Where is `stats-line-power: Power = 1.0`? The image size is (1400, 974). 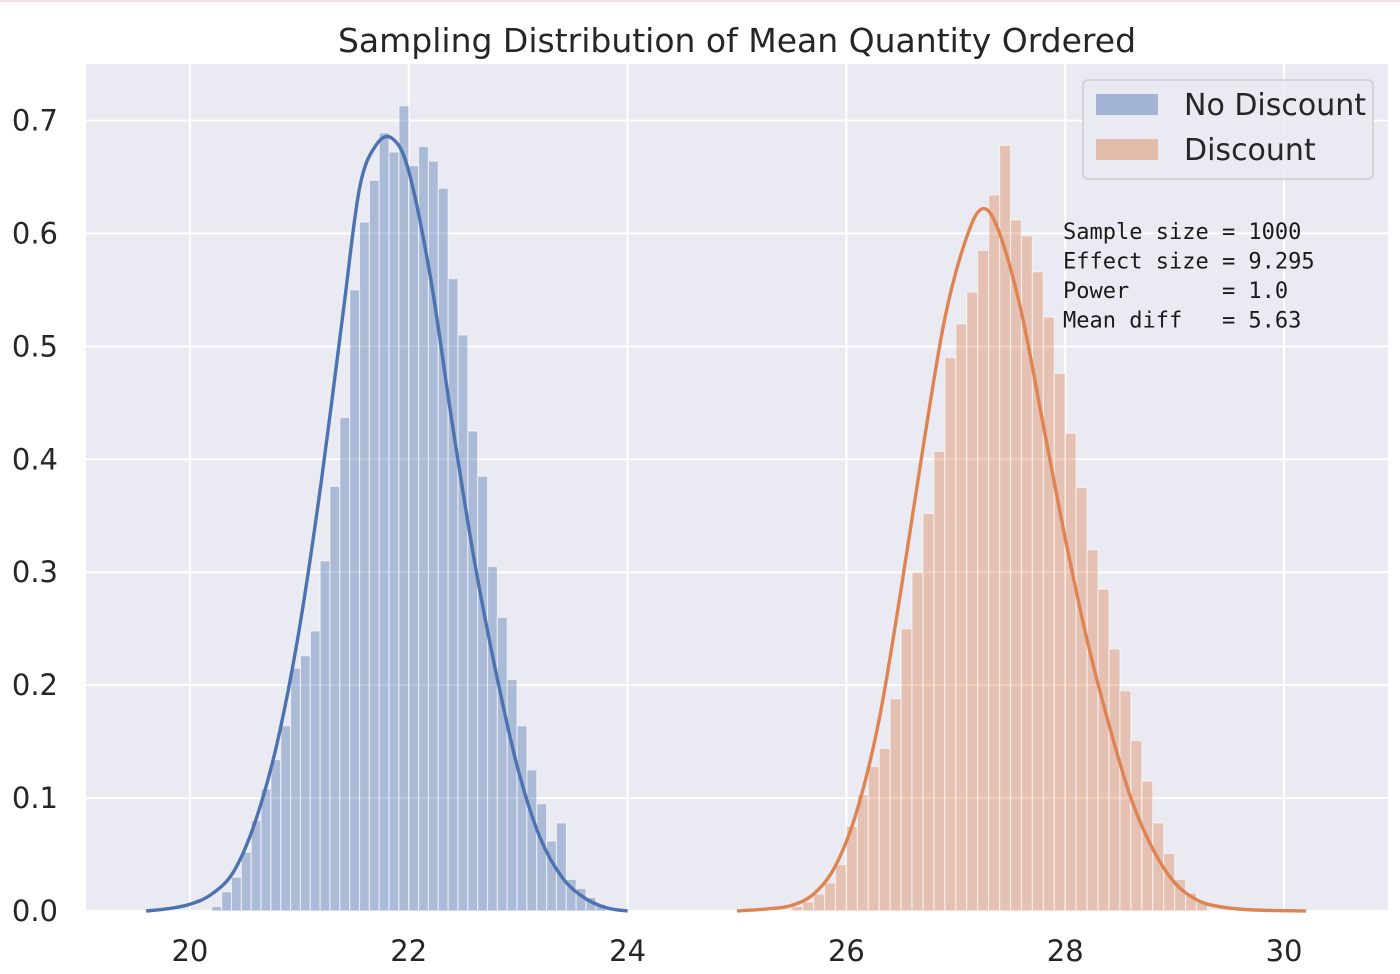
stats-line-power: Power = 1.0 is located at coordinates (1175, 291).